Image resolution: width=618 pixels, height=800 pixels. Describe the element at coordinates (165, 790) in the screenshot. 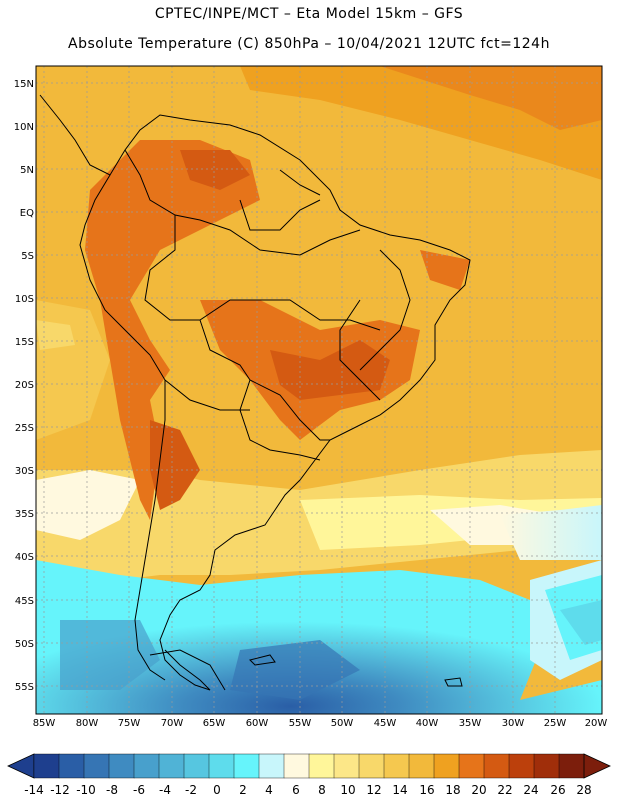

I see `colorbar-tick-label: -4` at that location.